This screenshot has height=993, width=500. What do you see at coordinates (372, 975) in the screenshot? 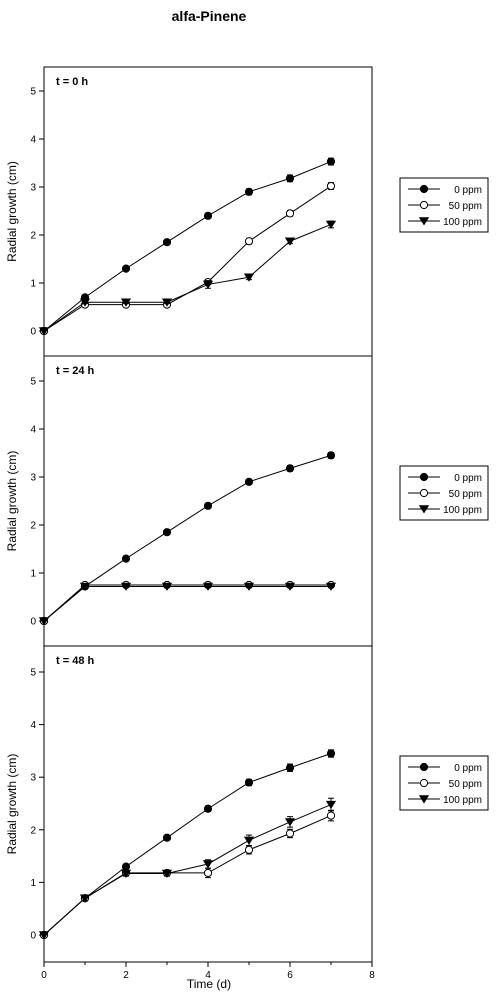
I see `x-tick-label: 8` at bounding box center [372, 975].